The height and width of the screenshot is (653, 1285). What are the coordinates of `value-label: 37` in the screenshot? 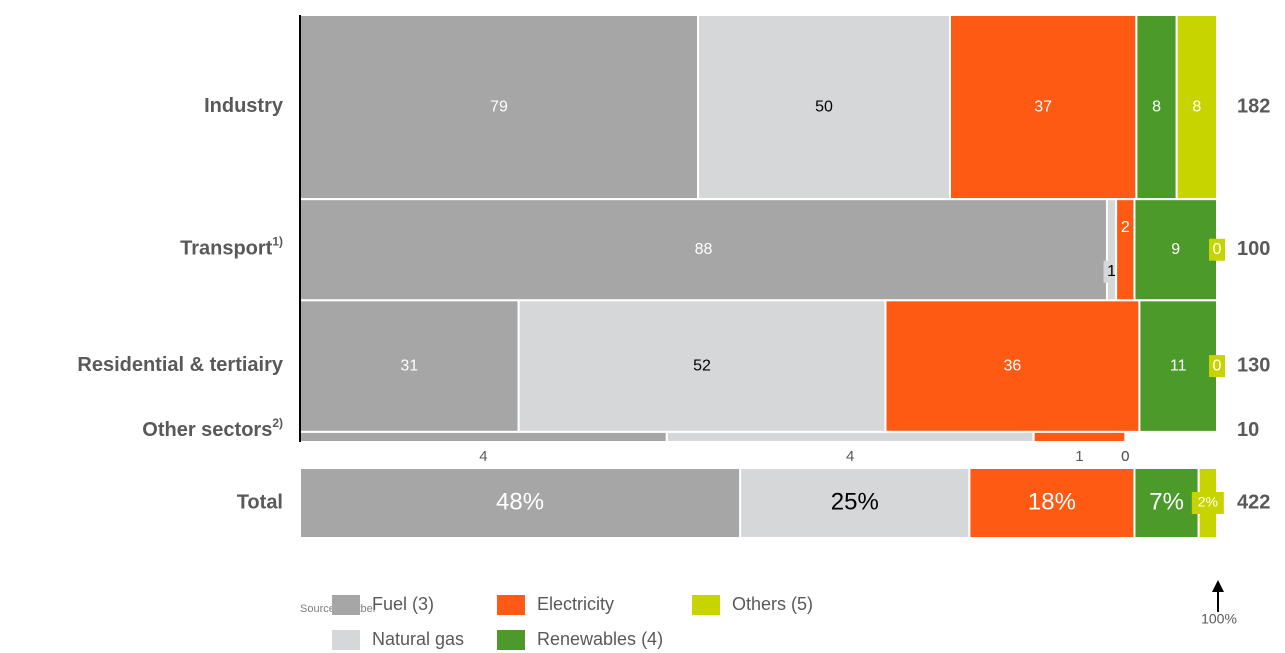 It's located at (1043, 106).